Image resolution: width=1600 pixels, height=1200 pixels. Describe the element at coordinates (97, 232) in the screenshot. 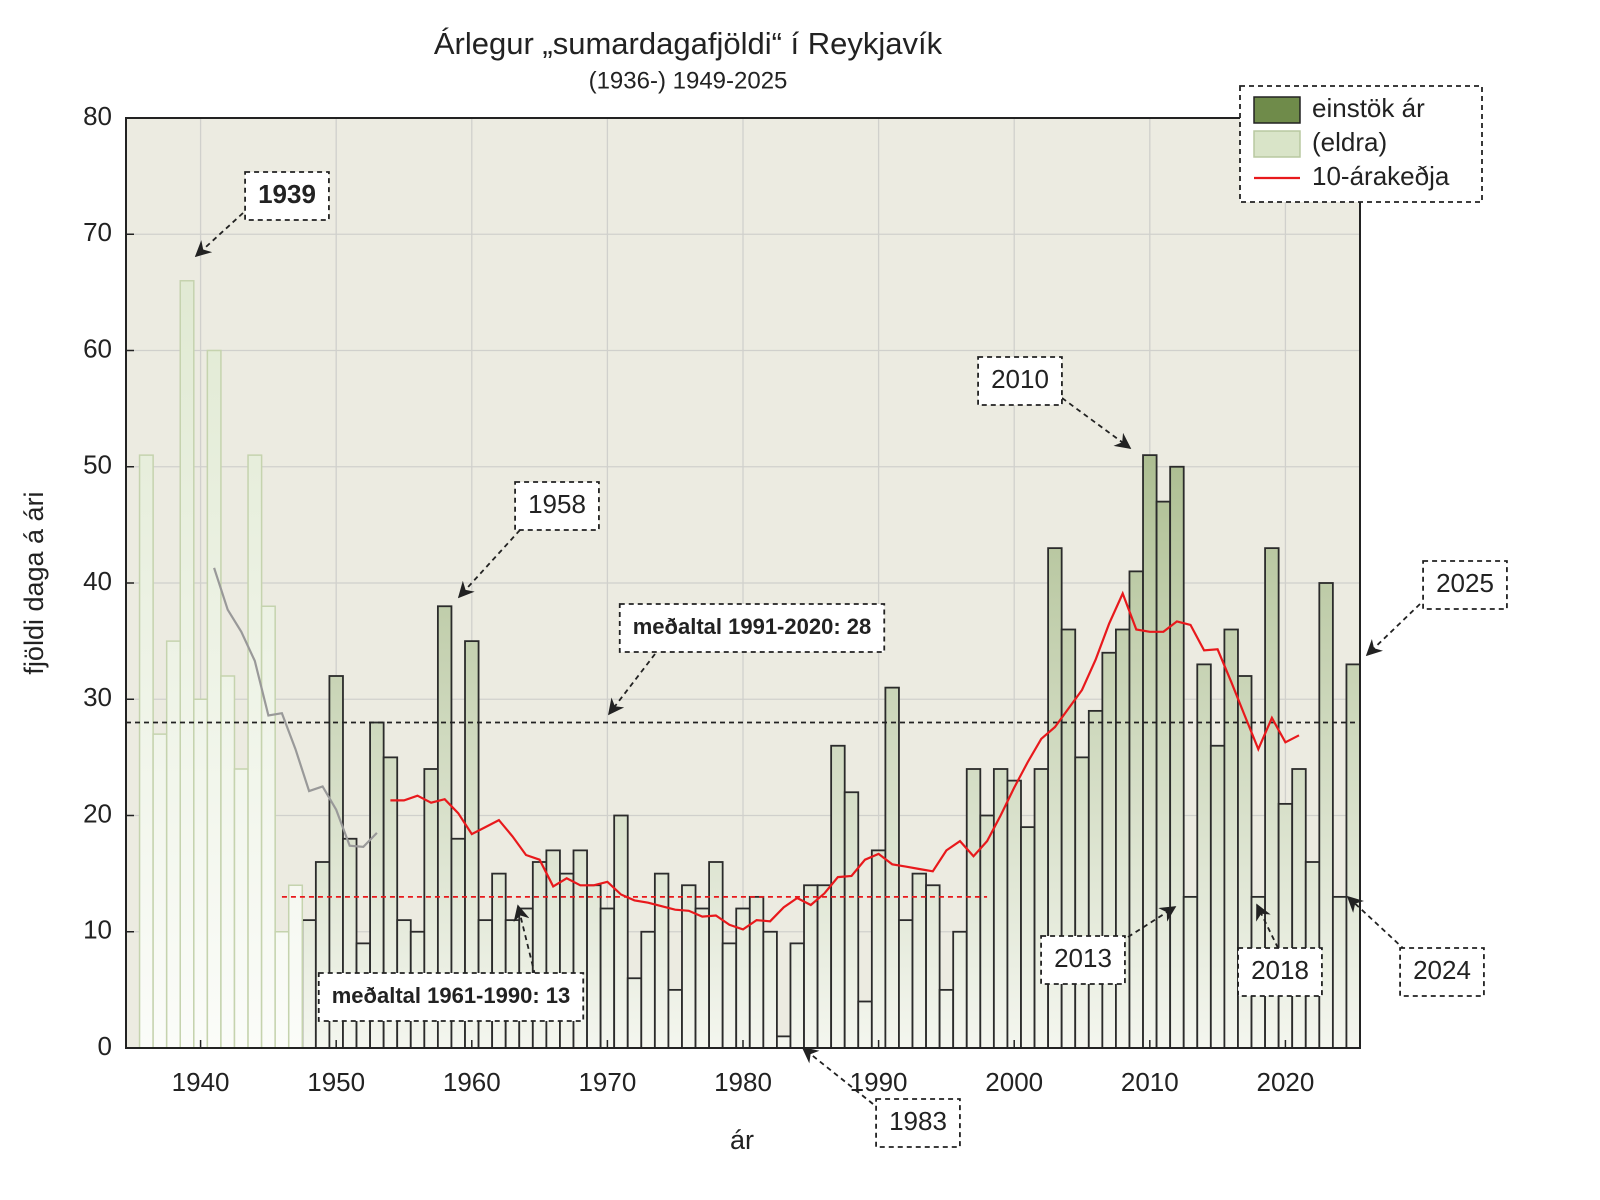

I see `y-tick-label: 70` at that location.